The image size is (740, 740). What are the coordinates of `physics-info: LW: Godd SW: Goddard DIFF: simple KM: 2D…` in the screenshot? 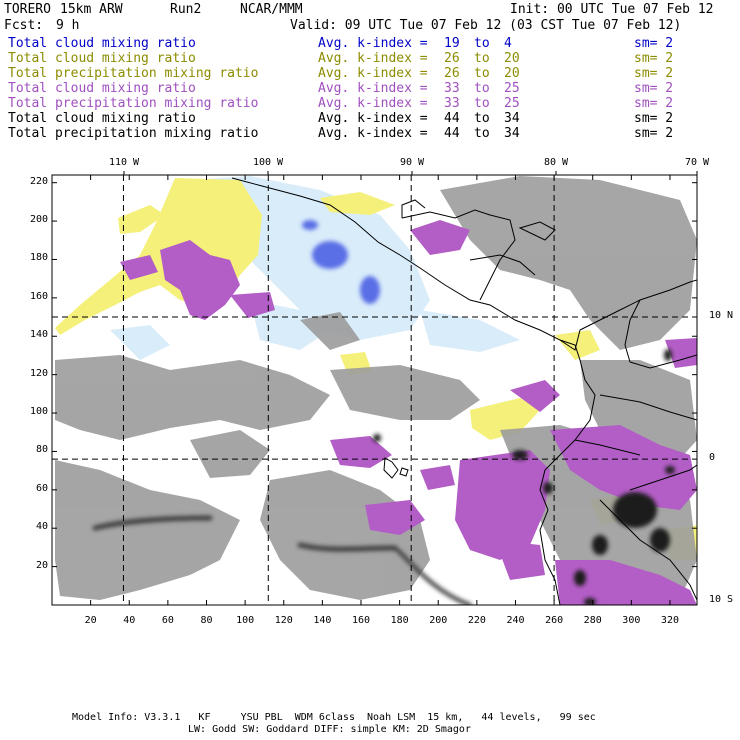 It's located at (329, 729).